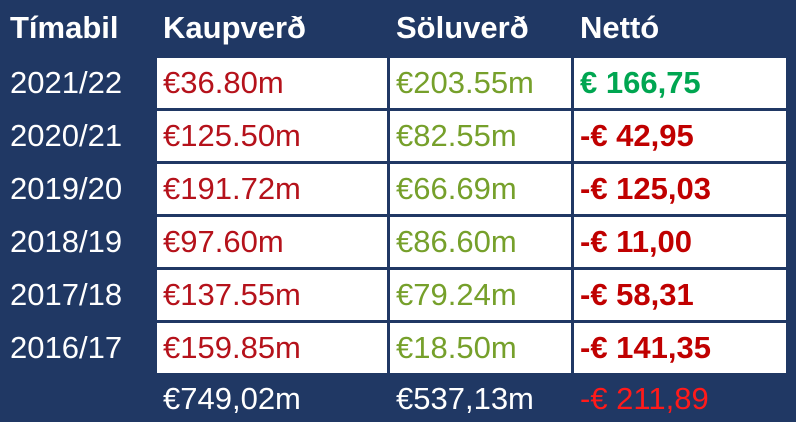 This screenshot has width=796, height=422. Describe the element at coordinates (66, 188) in the screenshot. I see `period-cell: 2019/20` at that location.